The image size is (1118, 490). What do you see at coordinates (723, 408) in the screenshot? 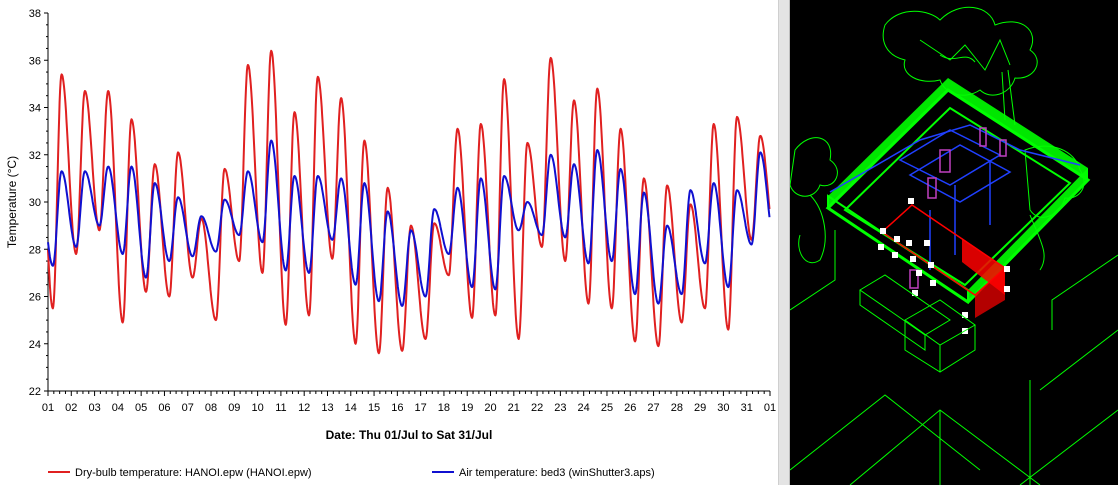
I see `x-tick-label: 30` at bounding box center [723, 408].